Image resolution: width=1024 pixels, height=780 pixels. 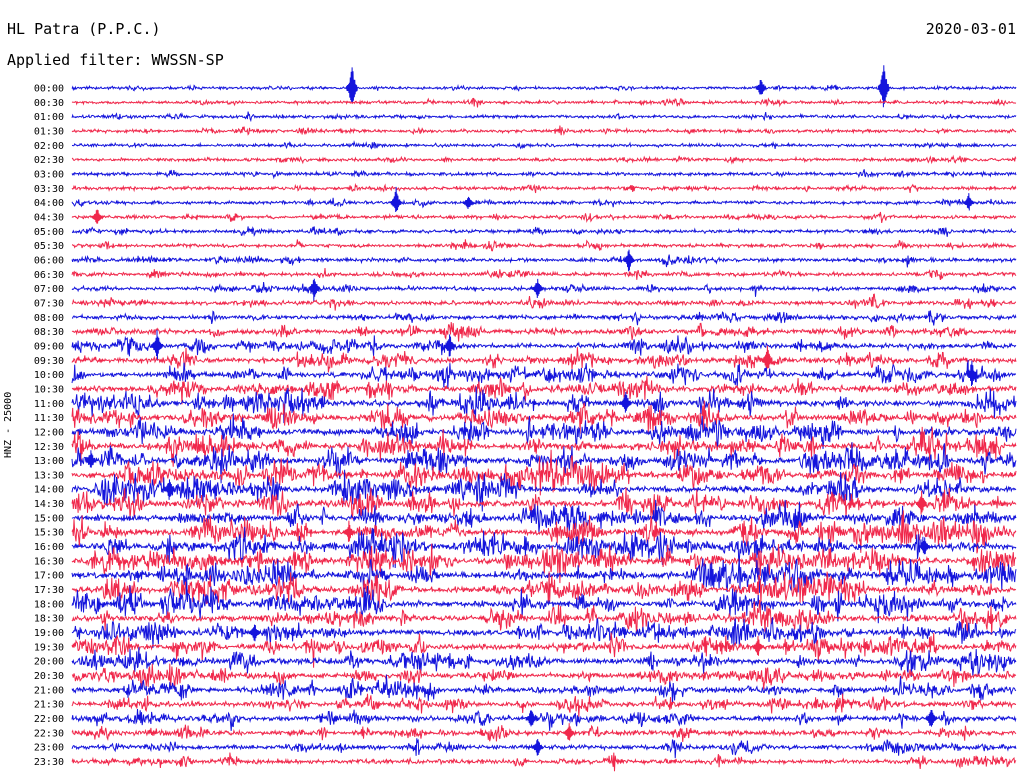 I want to click on row-time-label: 13:30, so click(x=49, y=475).